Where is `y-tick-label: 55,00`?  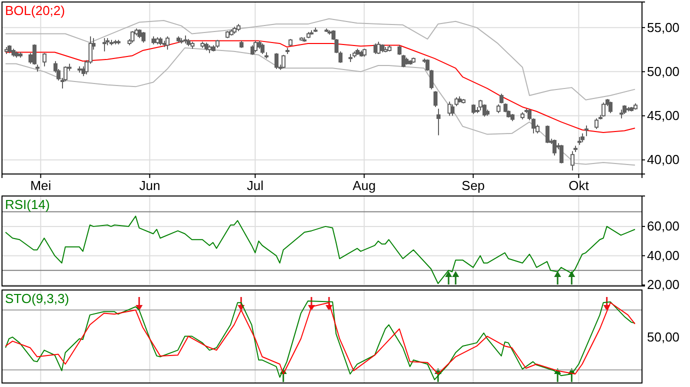
y-tick-label: 55,00 is located at coordinates (663, 27).